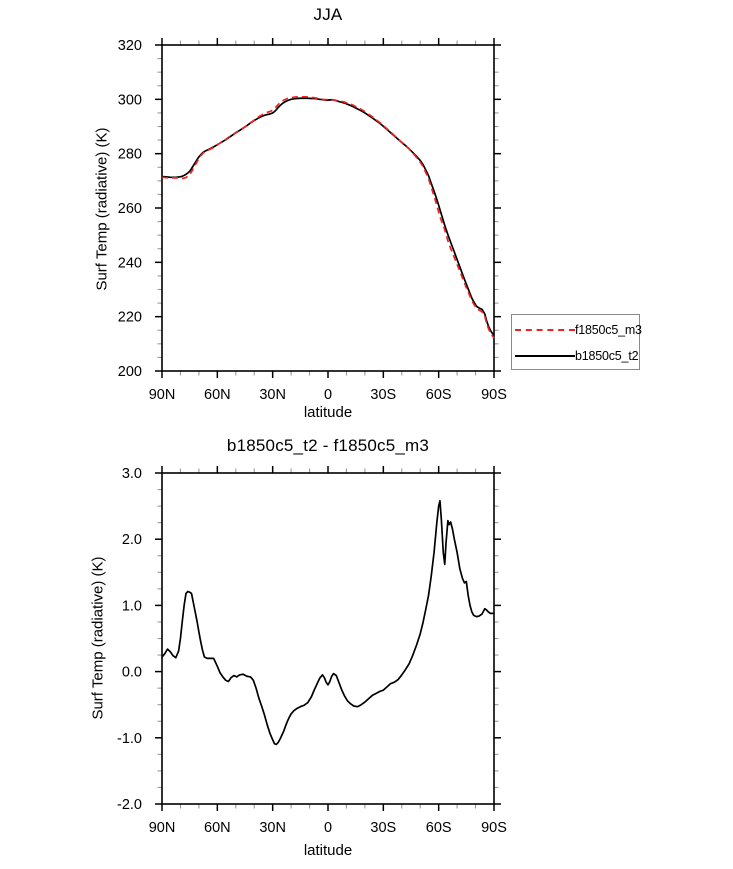 The image size is (733, 869). Describe the element at coordinates (545, 356) in the screenshot. I see `black-solid-line-swatch` at that location.